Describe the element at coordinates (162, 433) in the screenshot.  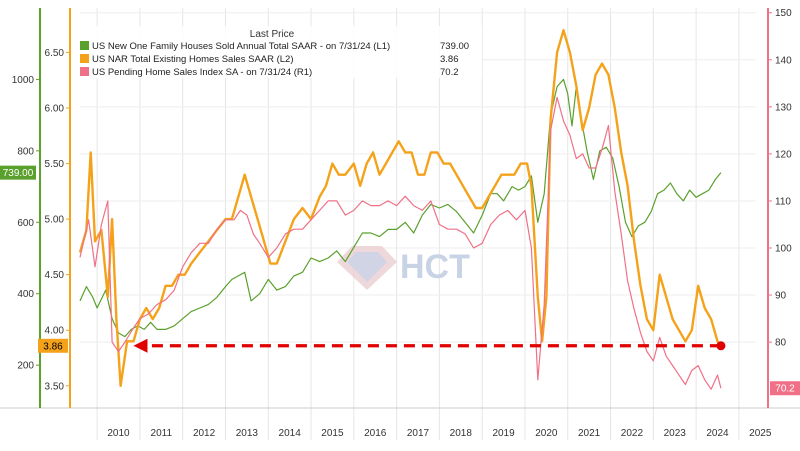
I see `x-tick-label: 2011` at that location.